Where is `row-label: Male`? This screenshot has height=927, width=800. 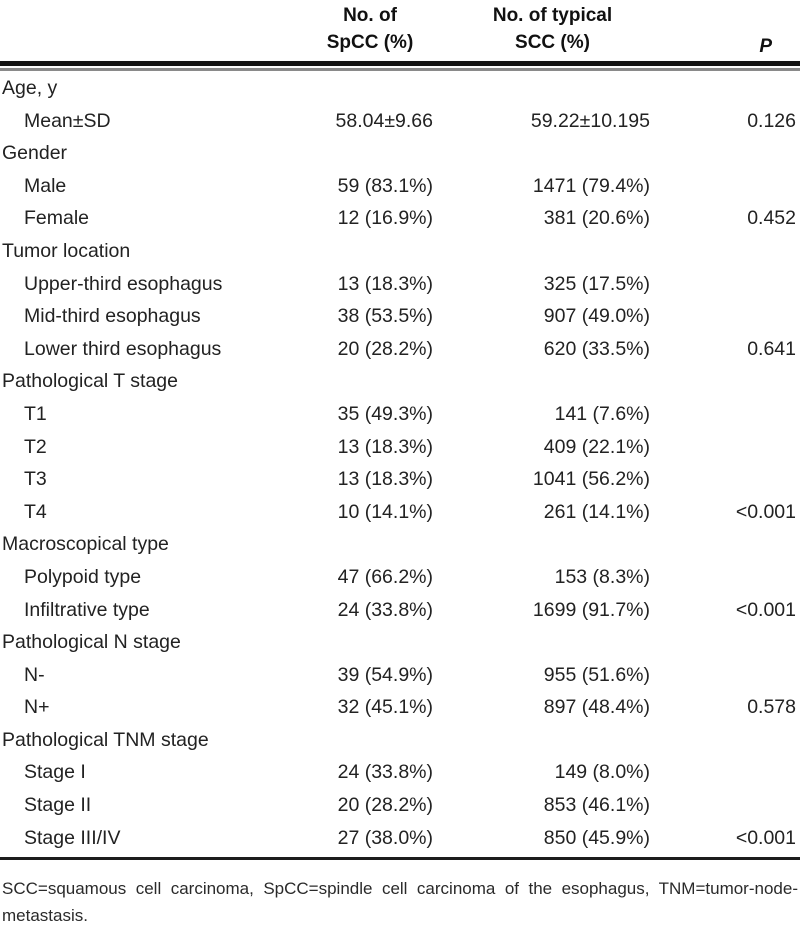
row-label: Male is located at coordinates (45, 185).